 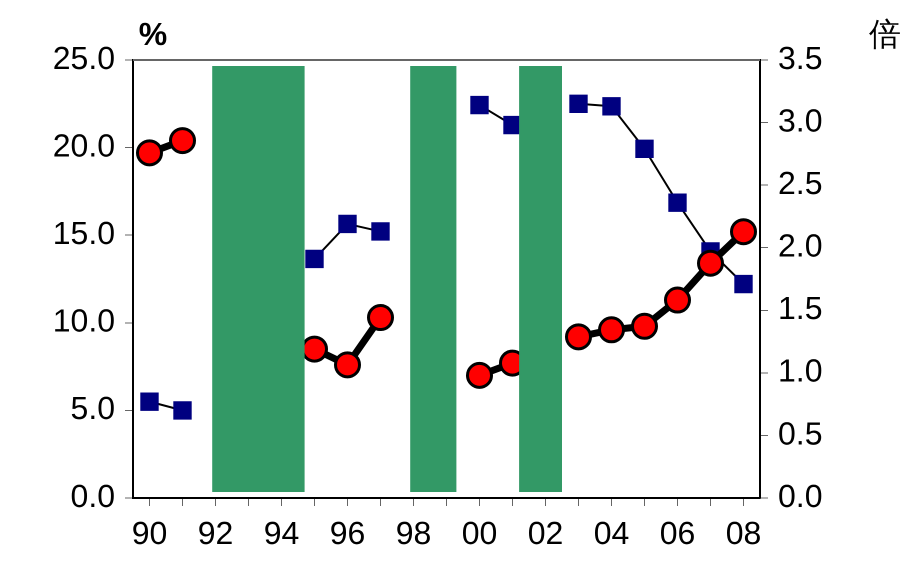 I want to click on y2-tick-label: 0.0, so click(x=800, y=496).